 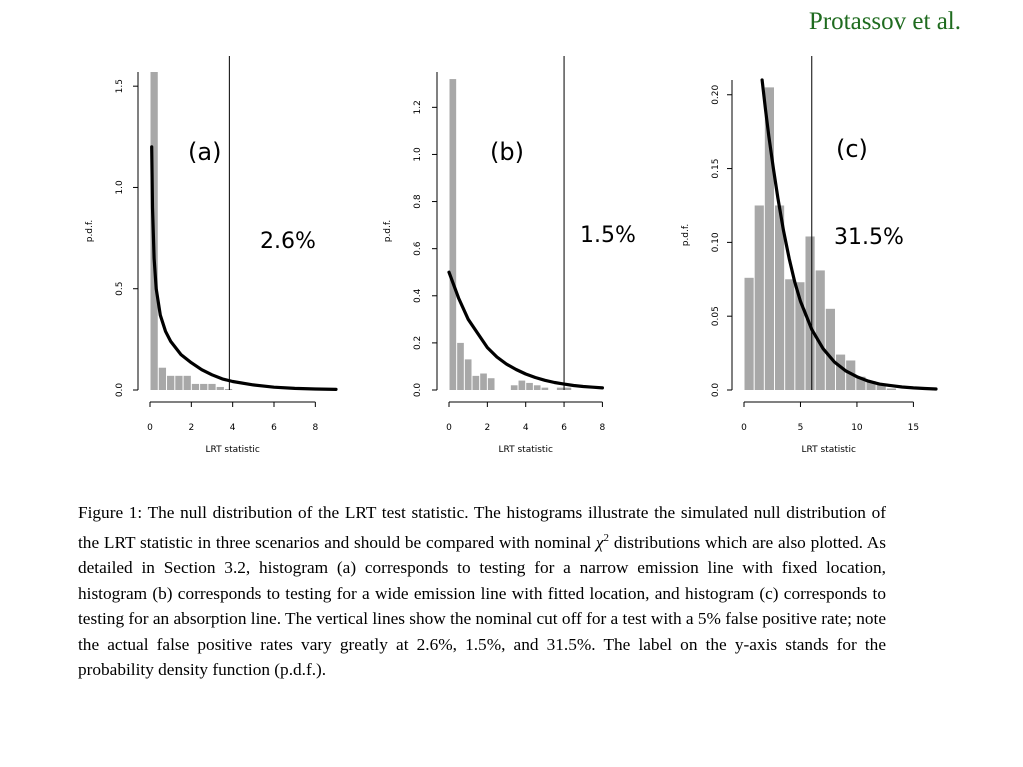 I want to click on x-tick-label: 10, so click(x=857, y=428).